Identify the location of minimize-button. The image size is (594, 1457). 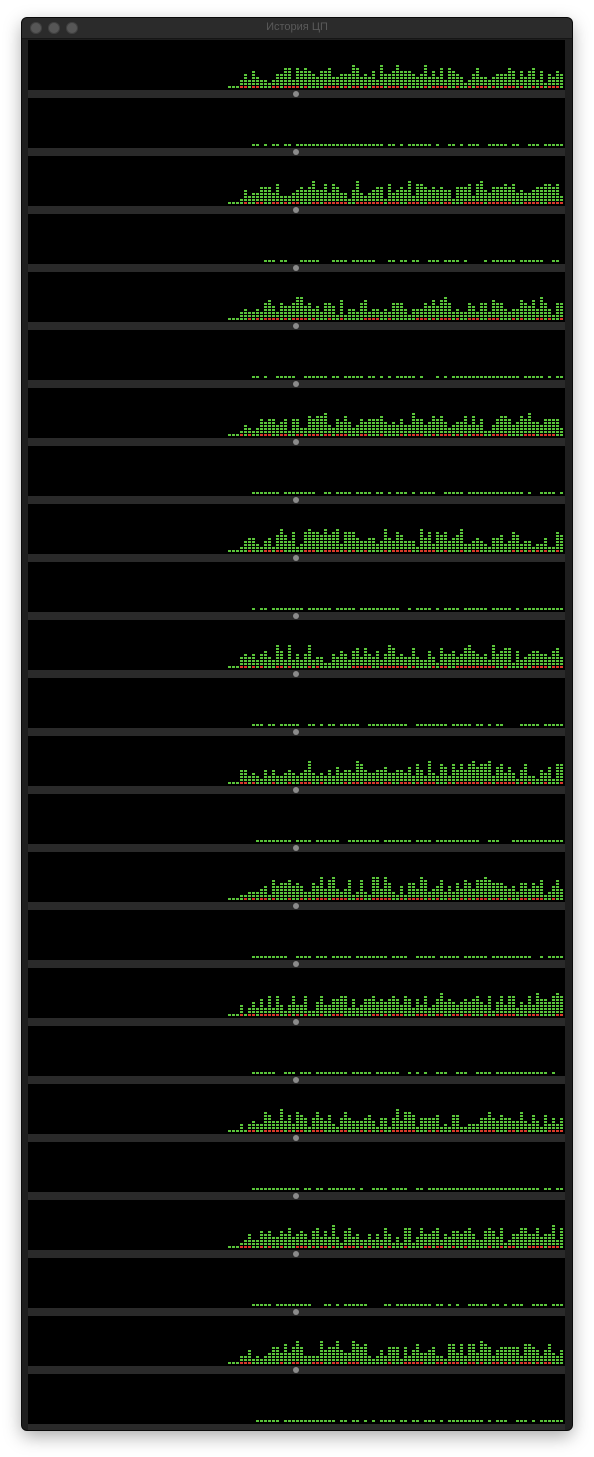
(54, 28).